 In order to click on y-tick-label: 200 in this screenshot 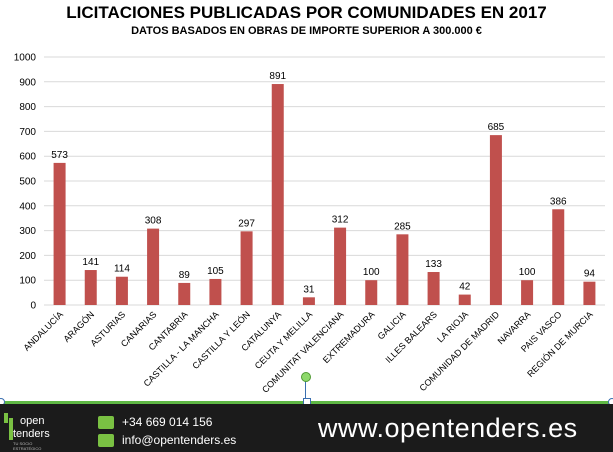, I will do `click(27, 256)`.